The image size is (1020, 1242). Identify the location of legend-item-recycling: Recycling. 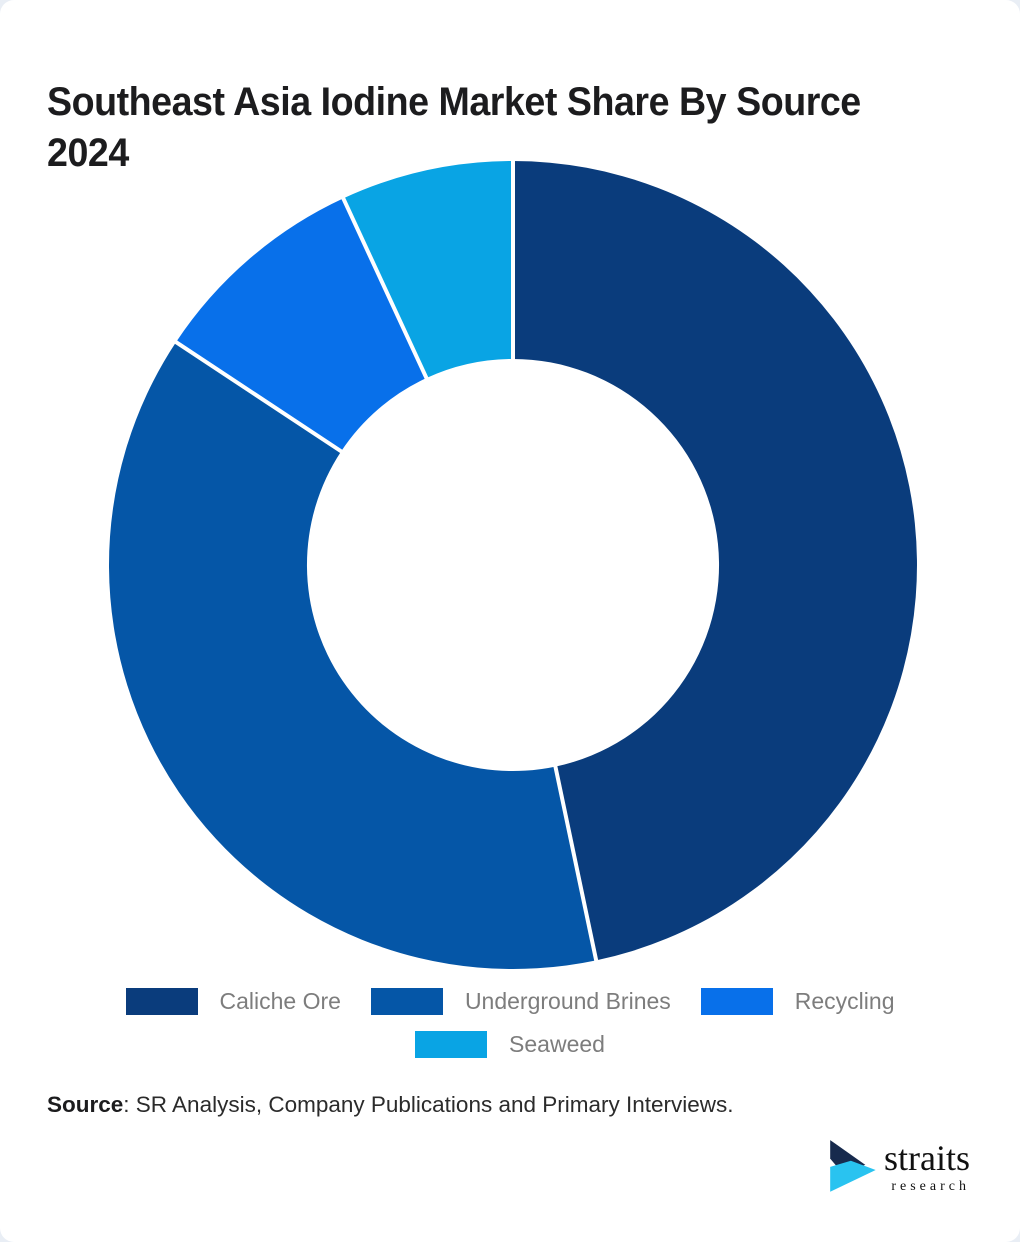
(797, 1001).